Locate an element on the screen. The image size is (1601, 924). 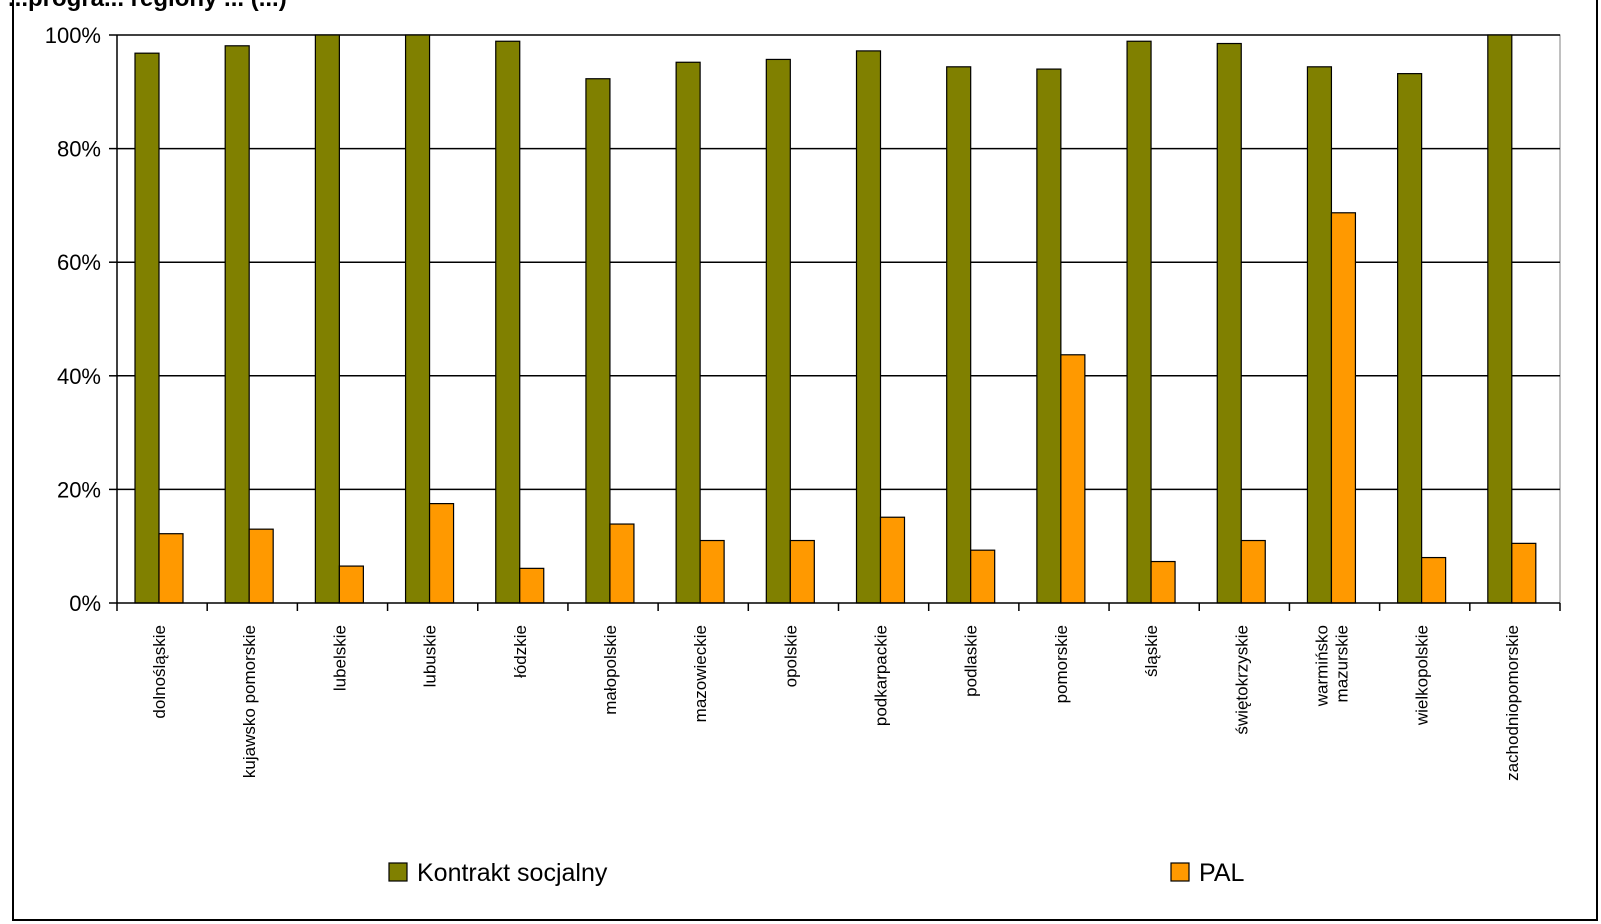
y-tick-label: 60% is located at coordinates (79, 262).